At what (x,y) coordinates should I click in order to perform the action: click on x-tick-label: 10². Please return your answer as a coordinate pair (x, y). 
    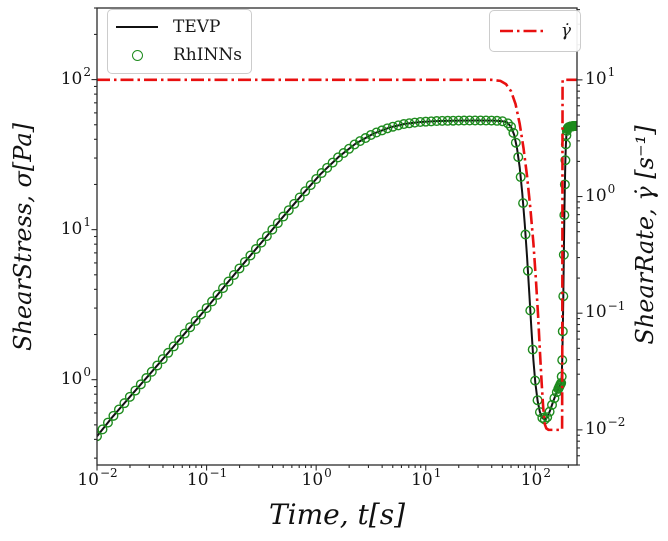
    Looking at the image, I should click on (535, 478).